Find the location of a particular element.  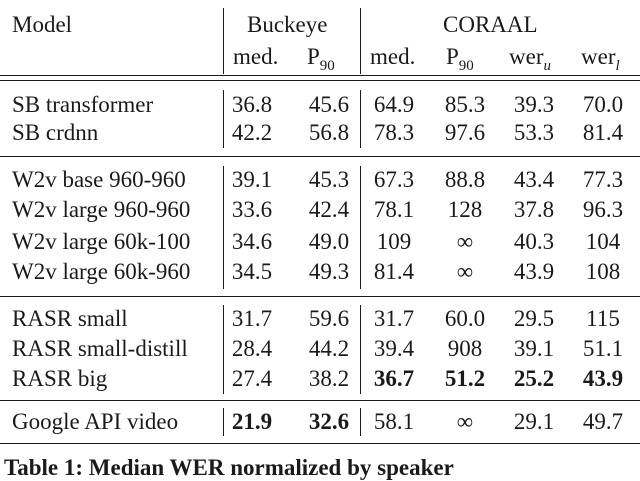

table-cell: 104 is located at coordinates (603, 241).